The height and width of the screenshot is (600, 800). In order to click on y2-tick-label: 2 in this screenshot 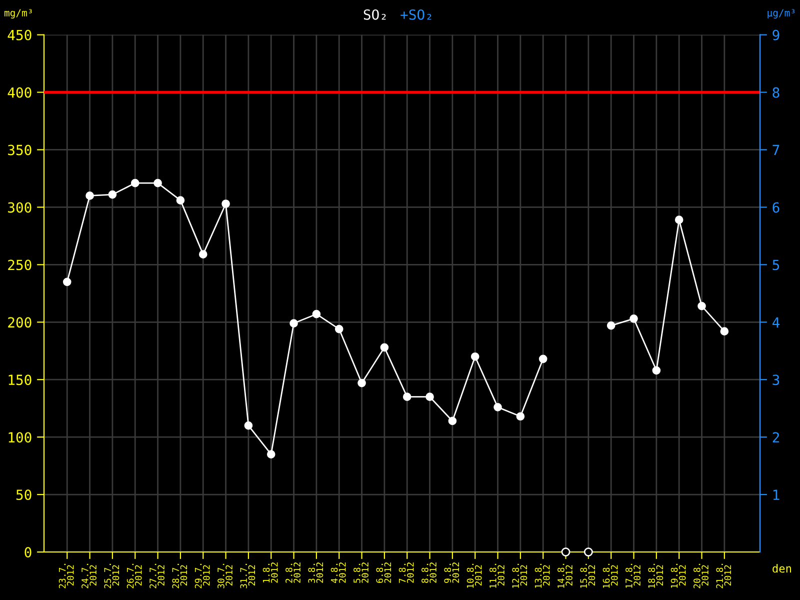, I will do `click(775, 437)`.